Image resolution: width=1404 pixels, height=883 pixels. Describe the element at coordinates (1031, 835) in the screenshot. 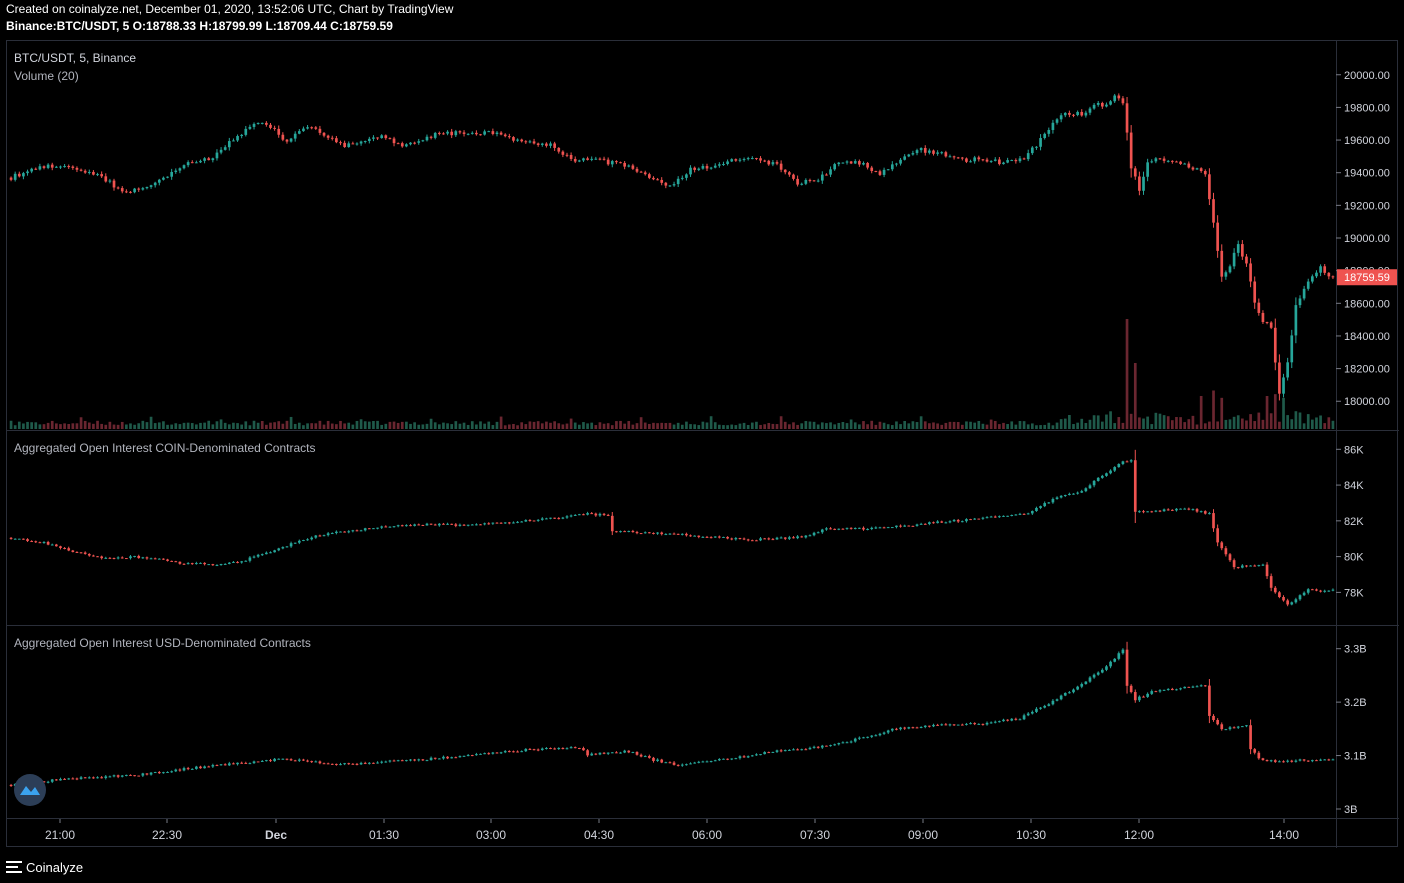

I see `x-tick-label: 10:30` at that location.